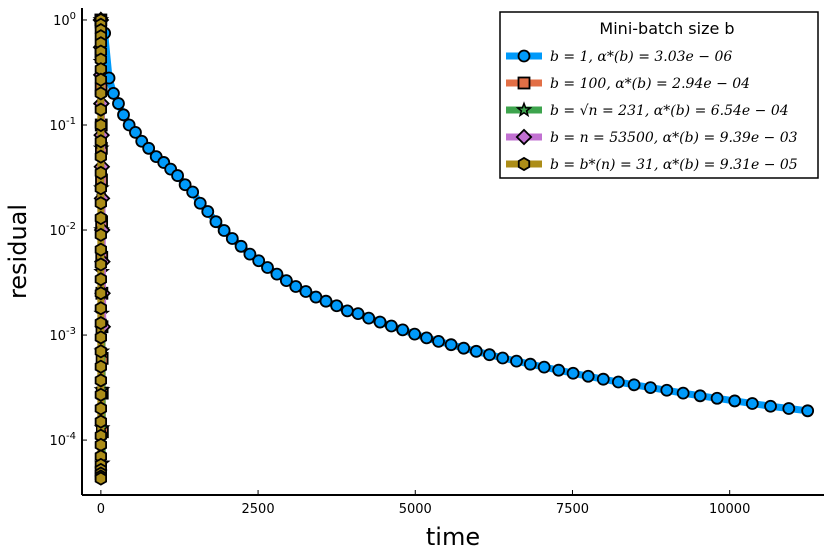 Image resolution: width=830 pixels, height=554 pixels. I want to click on legend-label: b = 1, α*(b) = 3.03e − 06, so click(641, 57).